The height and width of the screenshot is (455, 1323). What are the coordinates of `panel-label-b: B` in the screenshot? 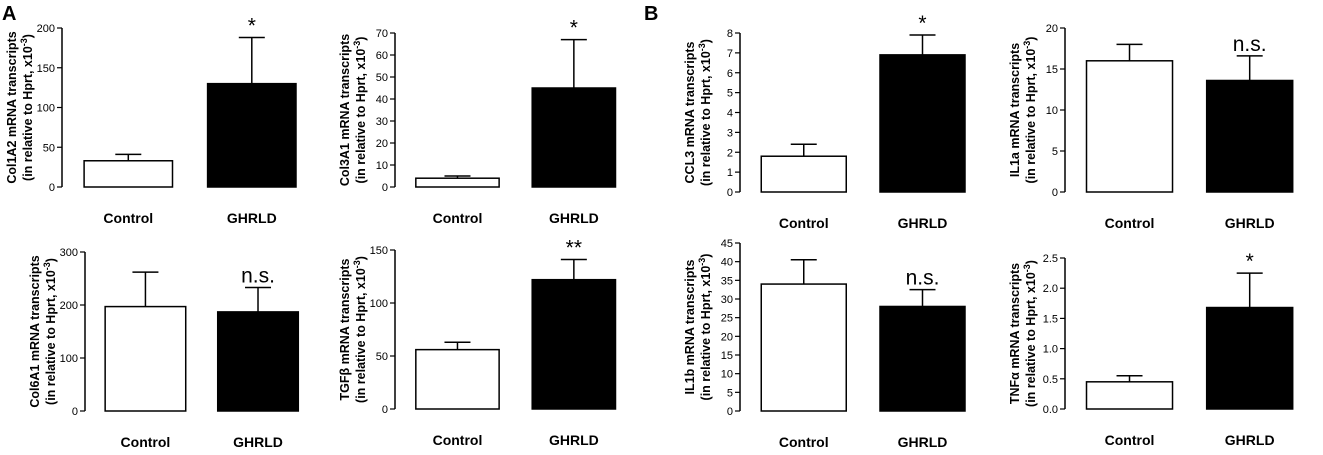 It's located at (651, 14).